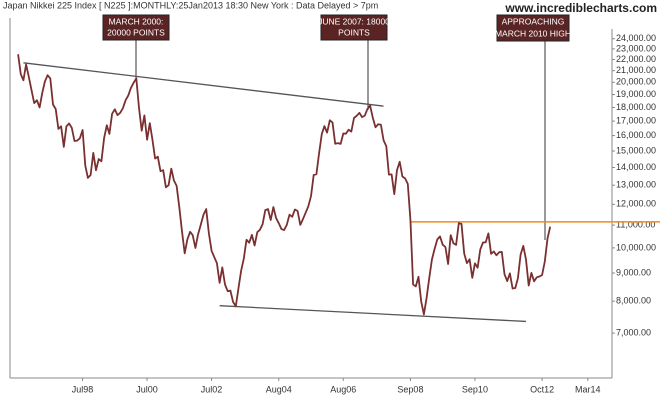 This screenshot has width=660, height=400. Describe the element at coordinates (636, 70) in the screenshot. I see `y-tick-label: 21,000.00` at that location.